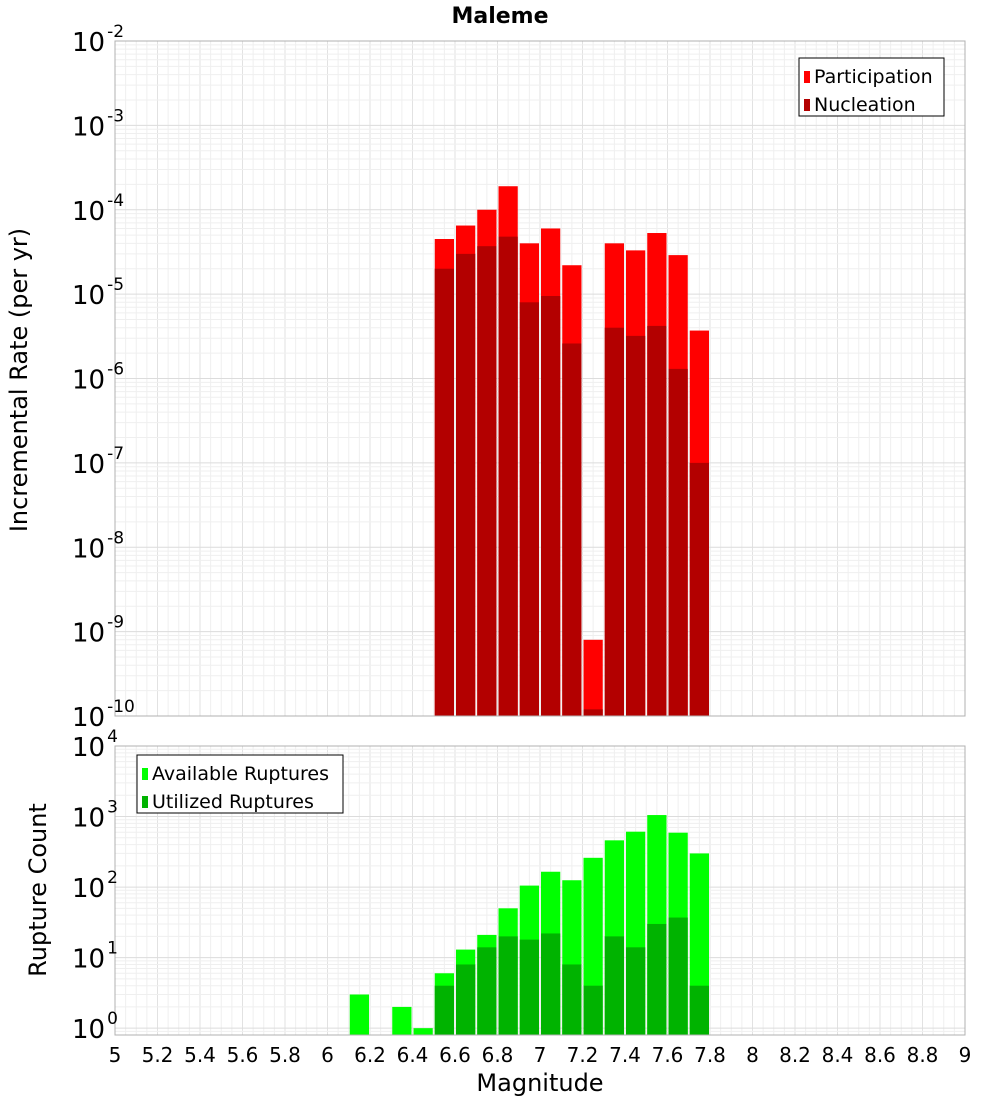 The height and width of the screenshot is (1100, 1000). Describe the element at coordinates (19, 380) in the screenshot. I see `top-y-axis-label: Incremental Rate (per yr)` at that location.